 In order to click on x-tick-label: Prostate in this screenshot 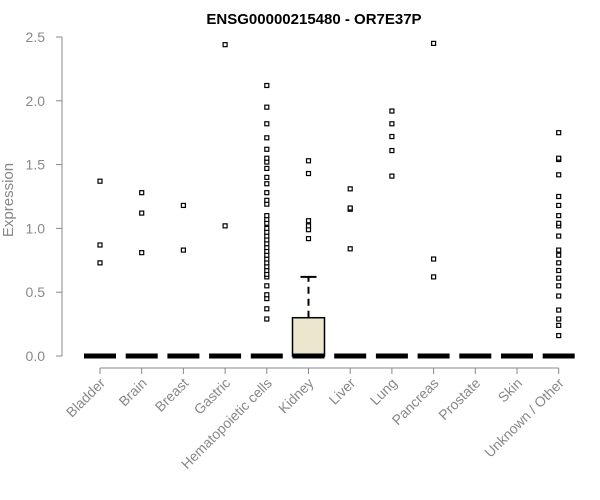, I will do `click(459, 399)`.